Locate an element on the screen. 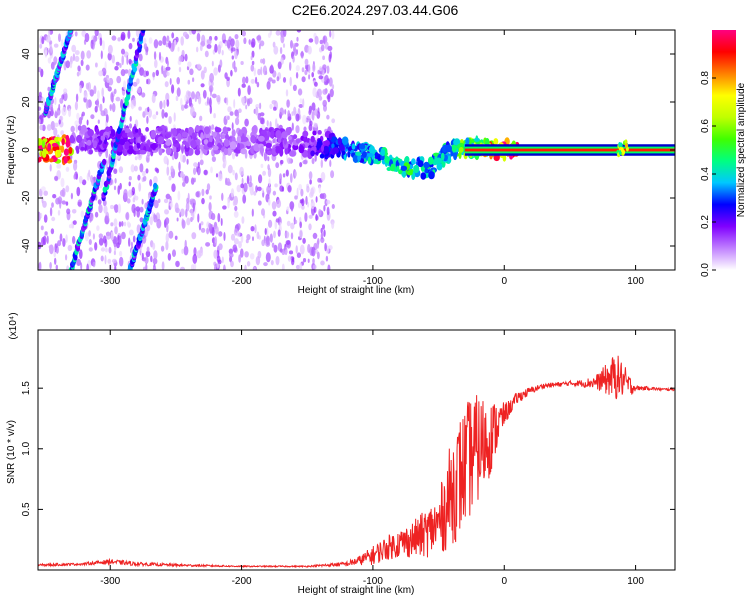 The width and height of the screenshot is (750, 600). x-tick-label: -200 is located at coordinates (242, 281).